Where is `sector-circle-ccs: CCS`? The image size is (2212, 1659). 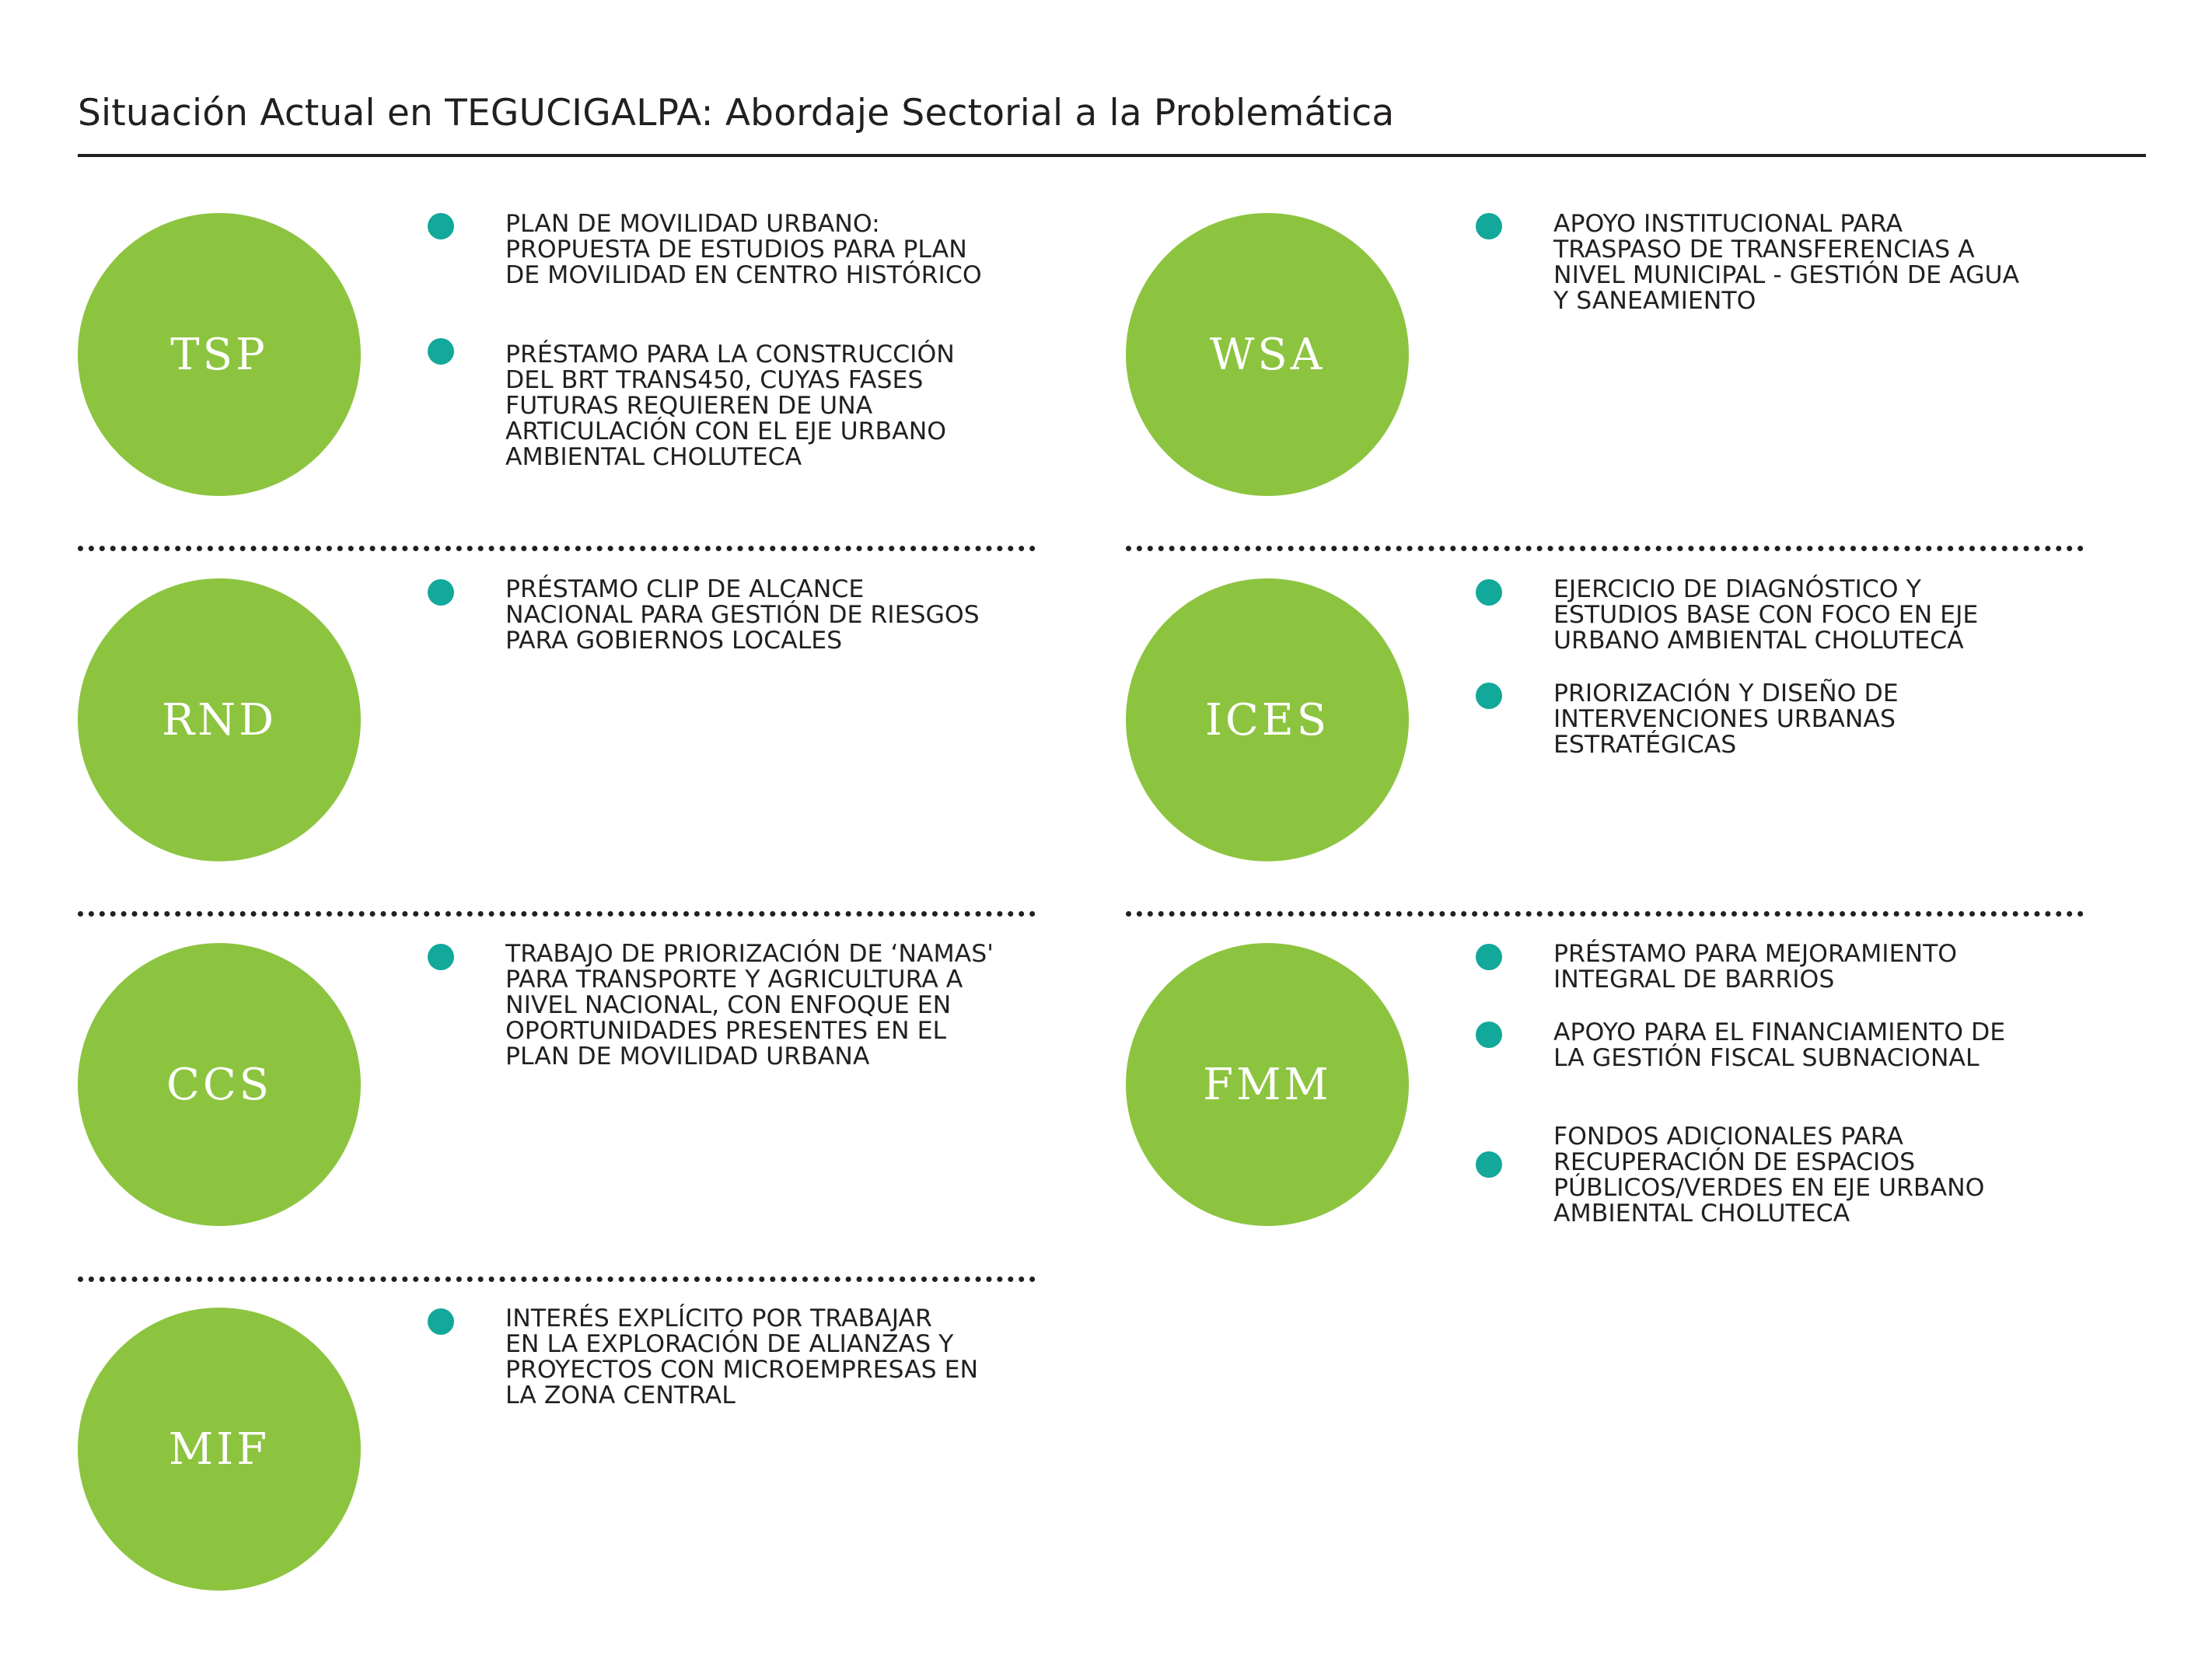
sector-circle-ccs: CCS is located at coordinates (219, 1084).